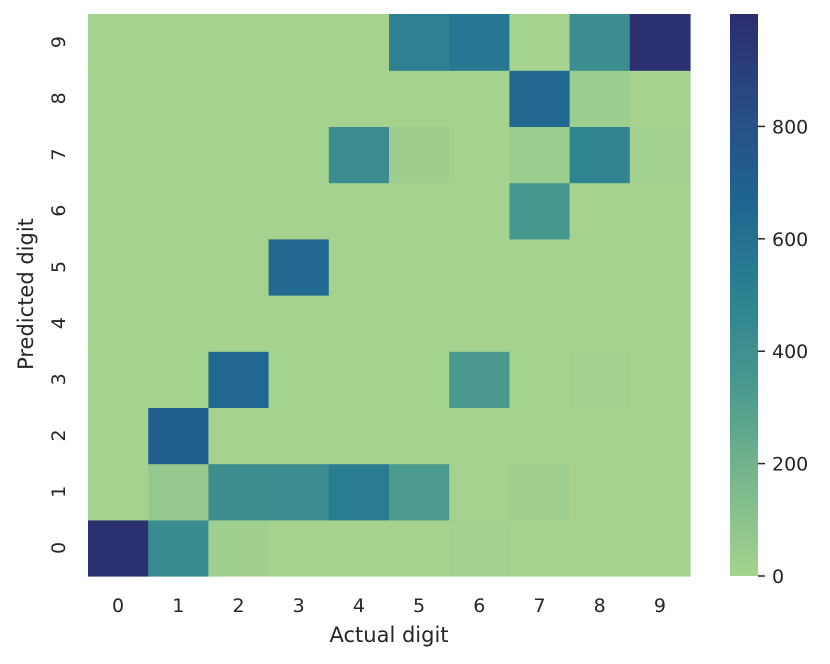  I want to click on heatmap-cell-pred6-act4, so click(359, 211).